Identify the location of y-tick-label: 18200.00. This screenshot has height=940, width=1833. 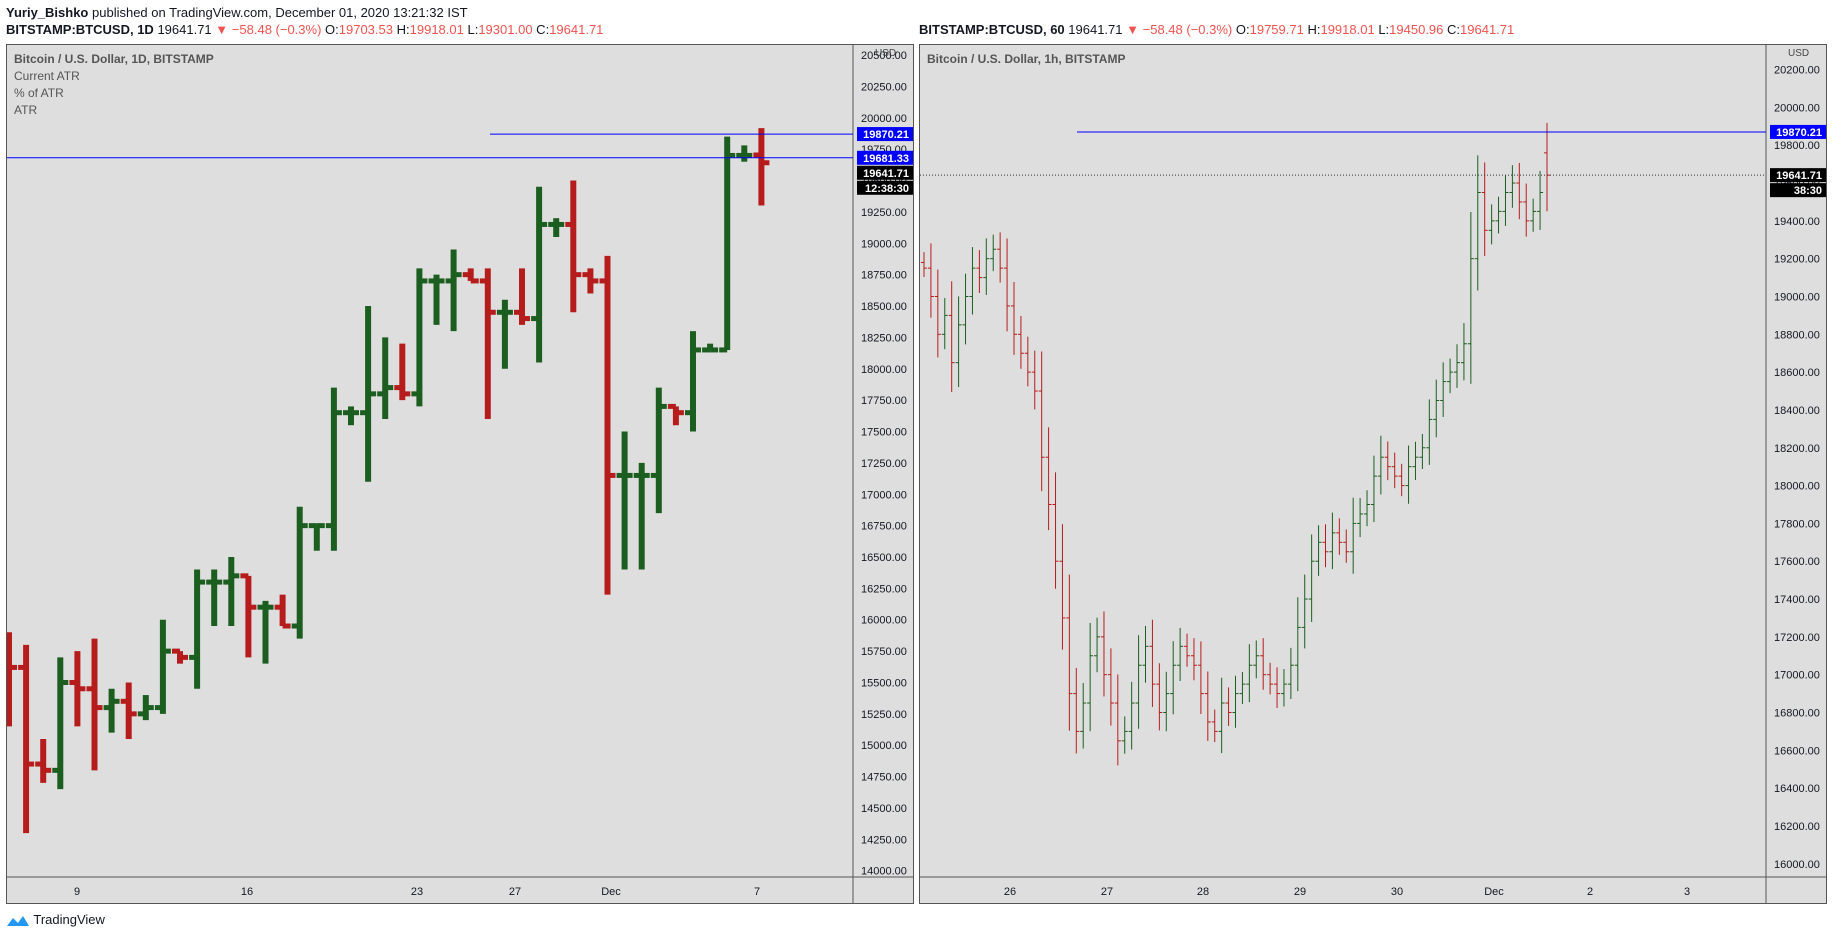
(1797, 449).